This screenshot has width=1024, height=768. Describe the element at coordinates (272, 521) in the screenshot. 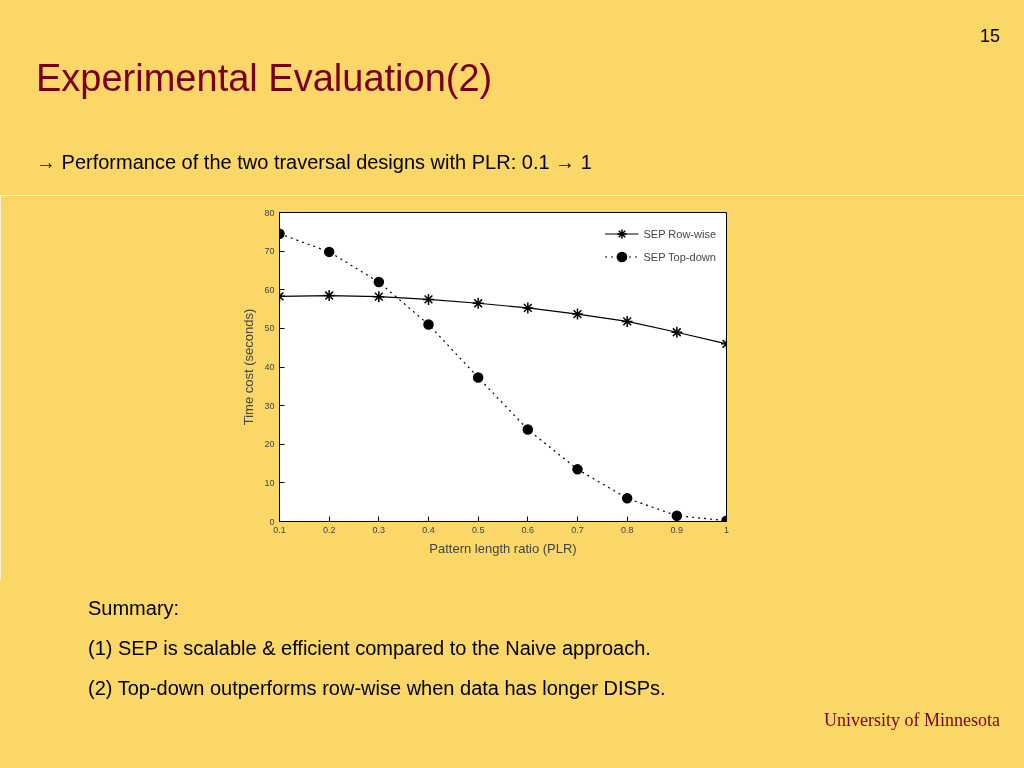

I see `y-tick-label: 0` at that location.